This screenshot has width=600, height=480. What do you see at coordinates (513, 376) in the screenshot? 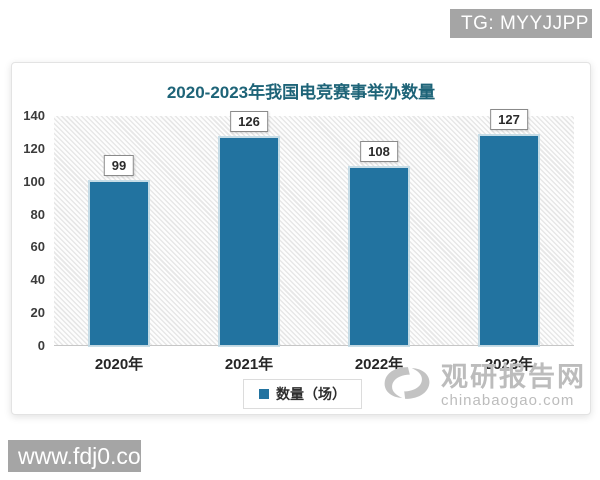
I see `watermark-site-name: 观研报告网` at bounding box center [513, 376].